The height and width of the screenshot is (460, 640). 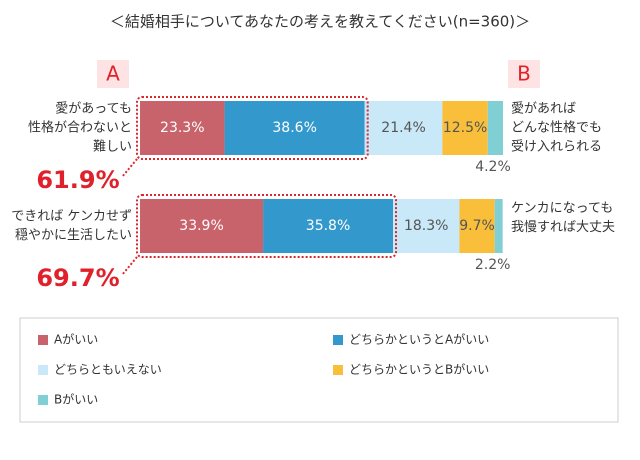 I want to click on right-label: 我慢すれば大丈夫, so click(x=563, y=227).